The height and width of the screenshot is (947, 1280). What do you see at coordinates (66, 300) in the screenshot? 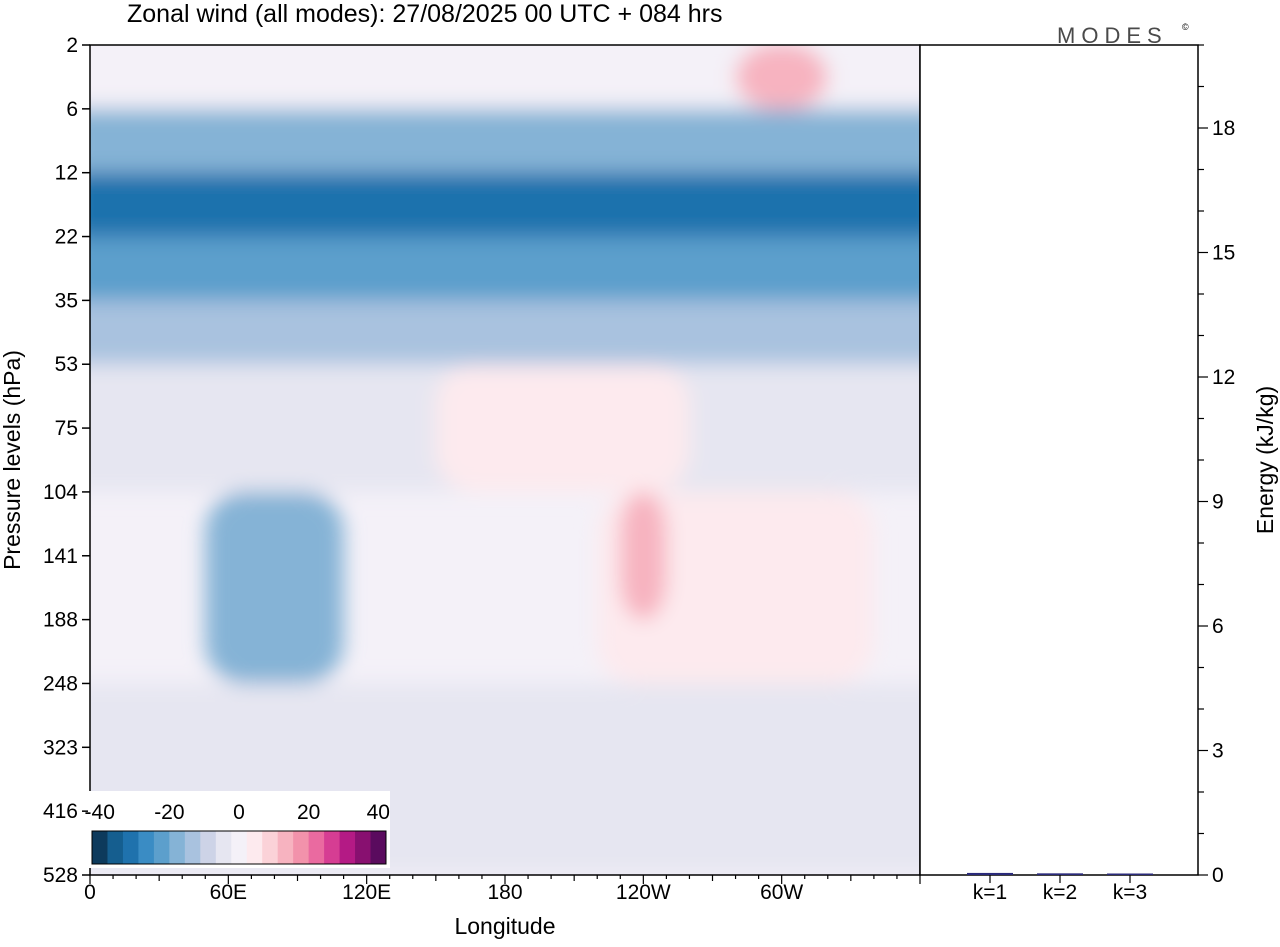
I see `y-tick-label: 35` at bounding box center [66, 300].